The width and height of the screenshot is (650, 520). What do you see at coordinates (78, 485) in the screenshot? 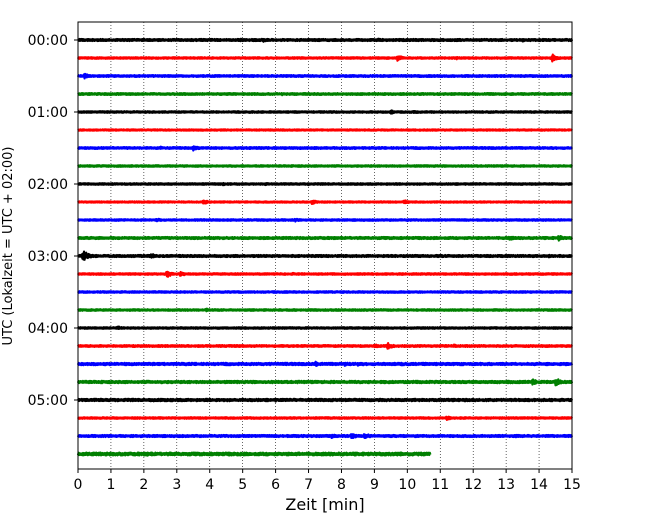
I see `x-tick-label: 0` at bounding box center [78, 485].